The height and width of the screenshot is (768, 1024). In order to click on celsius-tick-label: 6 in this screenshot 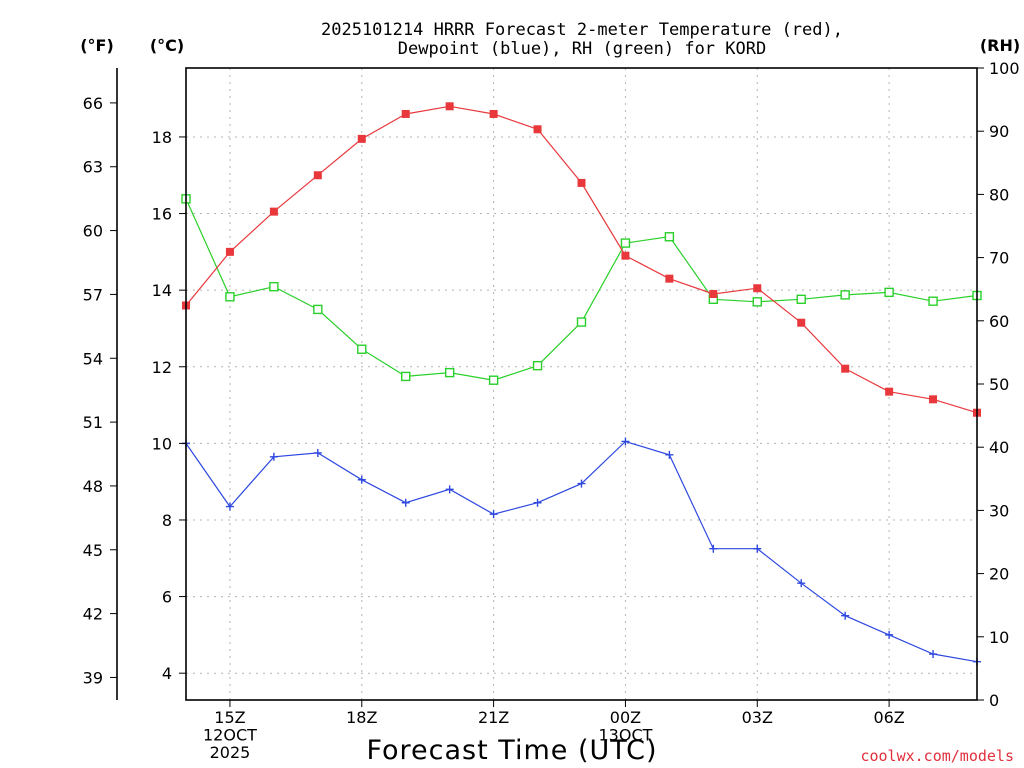, I will do `click(167, 597)`.